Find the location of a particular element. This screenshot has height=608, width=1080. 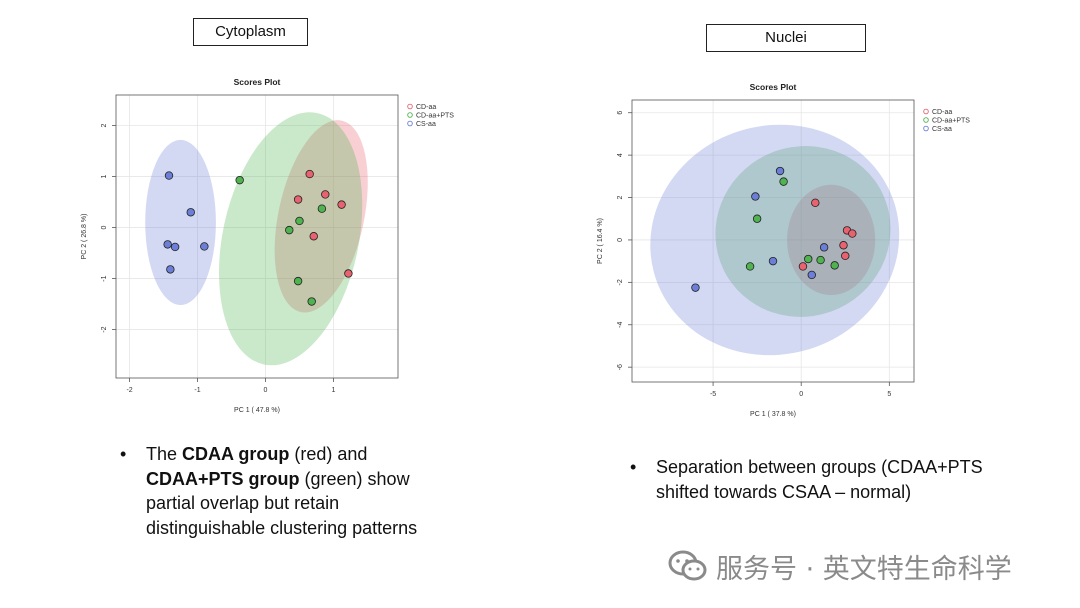

y-tick-label: 1 is located at coordinates (104, 177).